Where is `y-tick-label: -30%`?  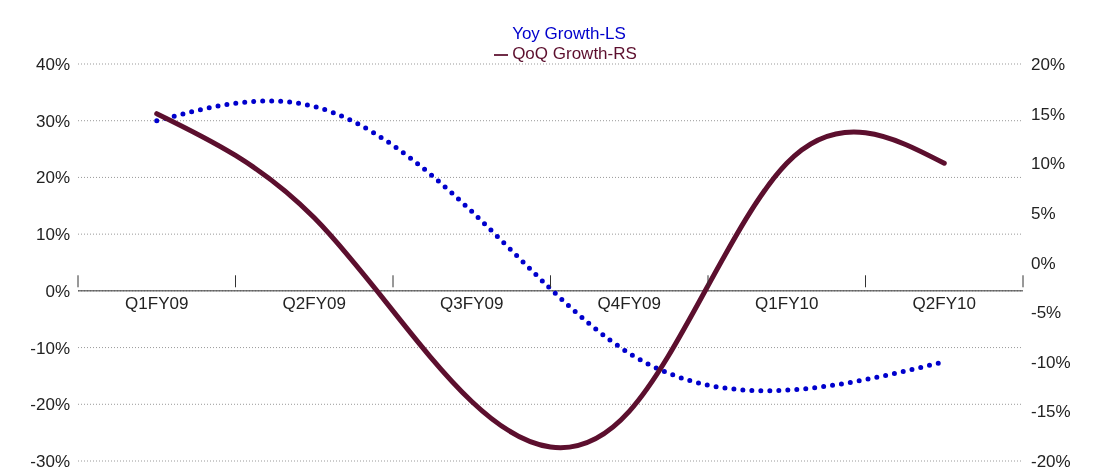
y-tick-label: -30% is located at coordinates (50, 462).